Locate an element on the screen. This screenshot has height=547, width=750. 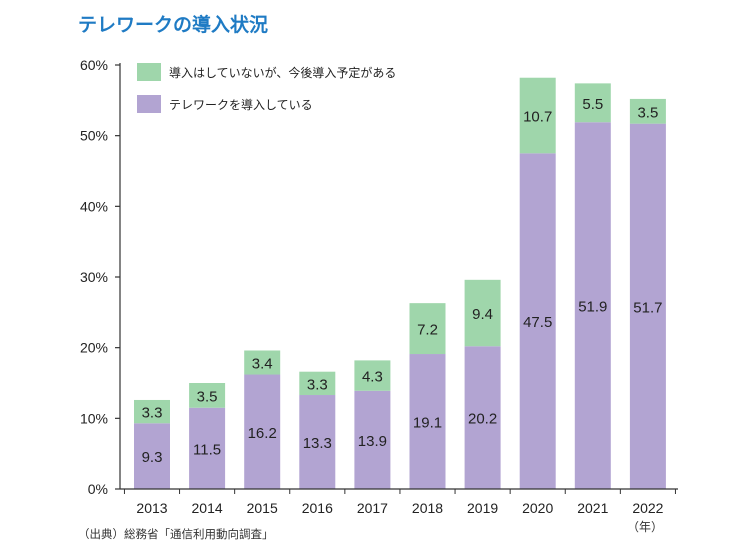
bar-planned-2016 is located at coordinates (317, 383).